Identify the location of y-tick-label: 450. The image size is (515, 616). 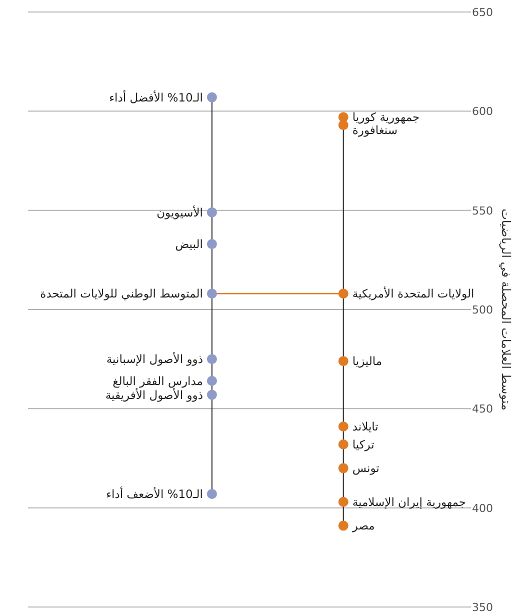
(482, 409).